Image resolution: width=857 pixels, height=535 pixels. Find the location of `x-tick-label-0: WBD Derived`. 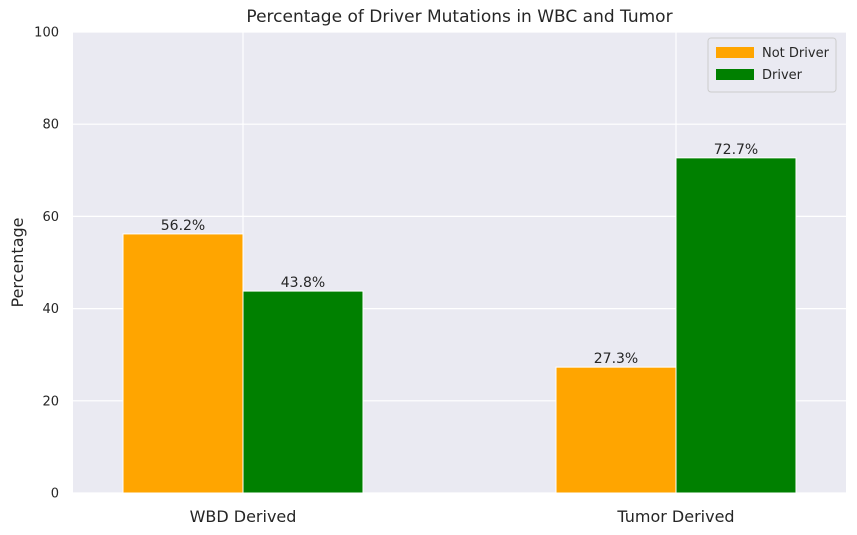

x-tick-label-0: WBD Derived is located at coordinates (243, 516).